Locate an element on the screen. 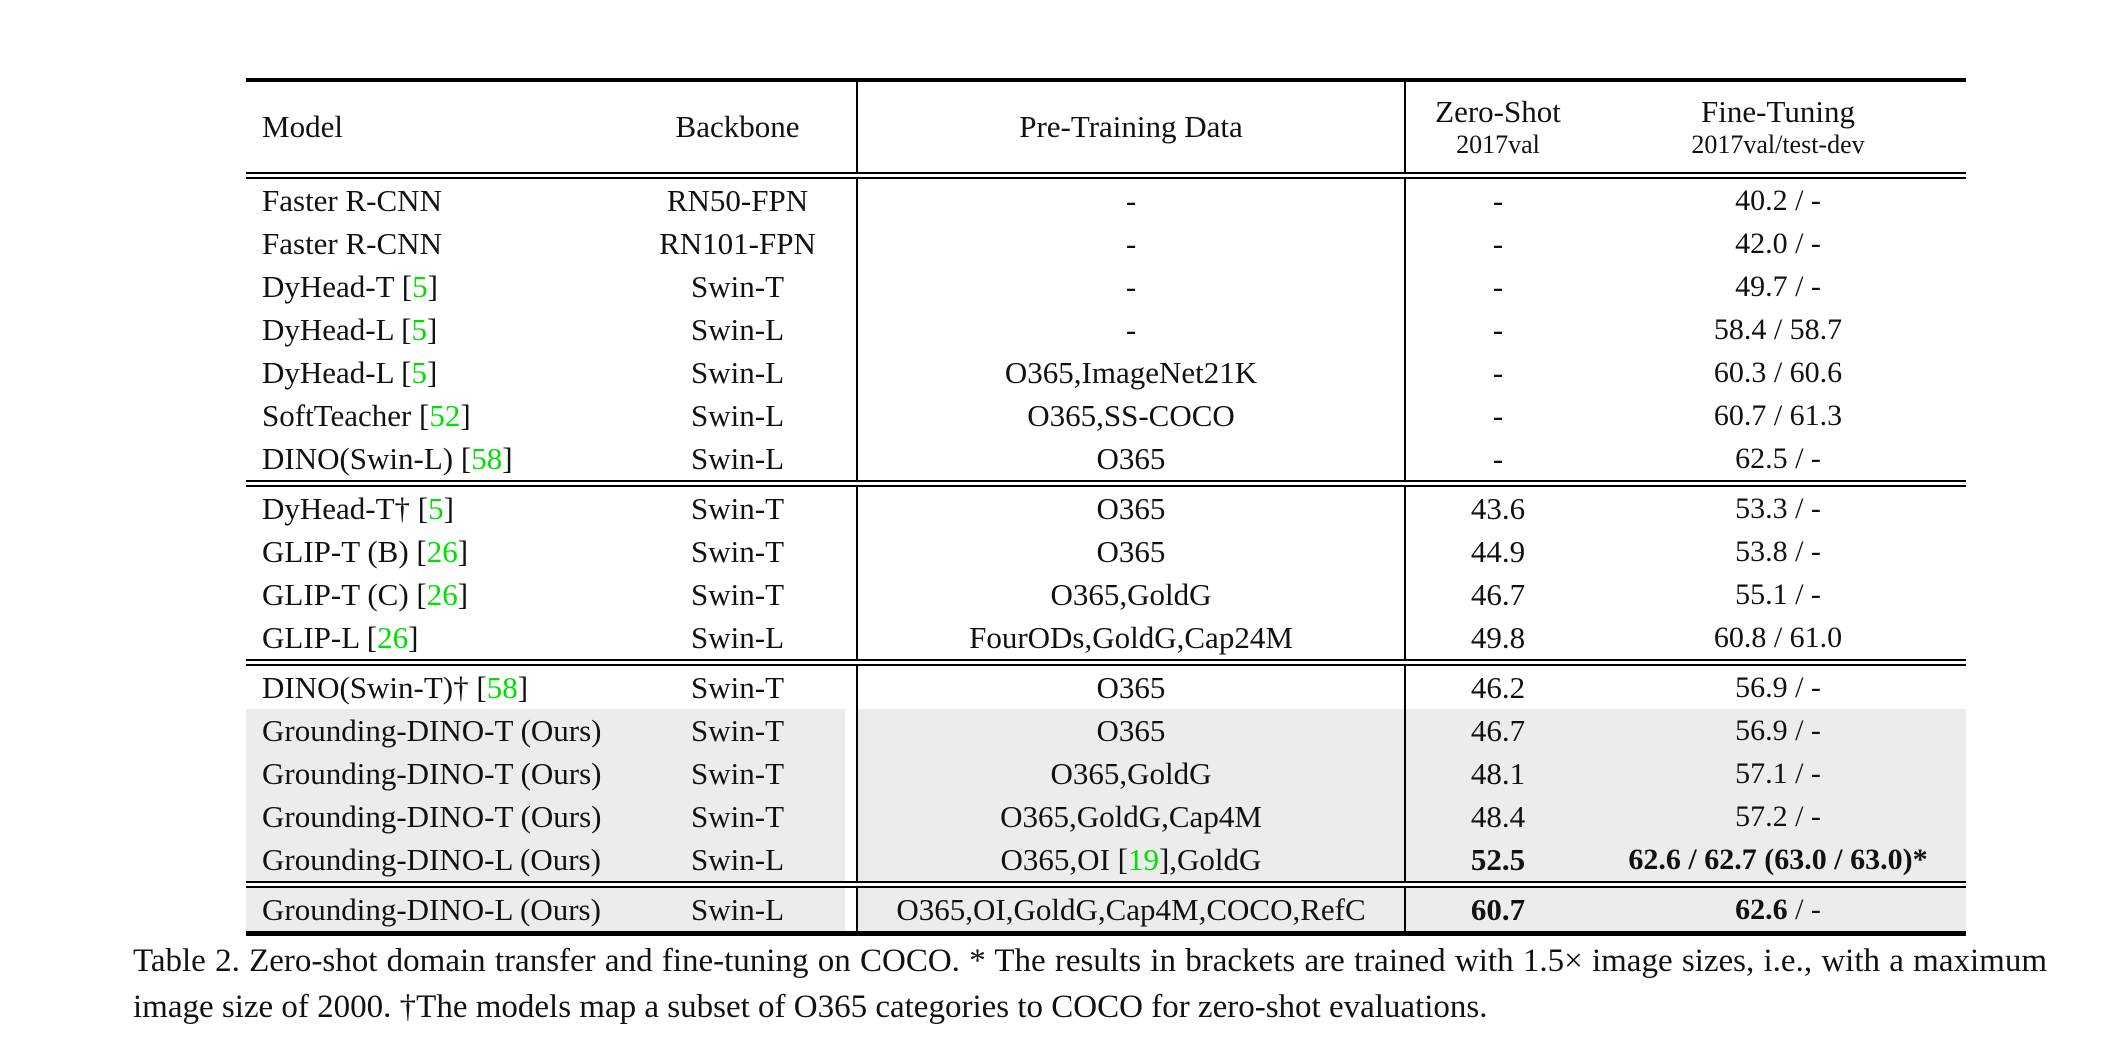  zero-shot-value: 46.7 is located at coordinates (1498, 594).